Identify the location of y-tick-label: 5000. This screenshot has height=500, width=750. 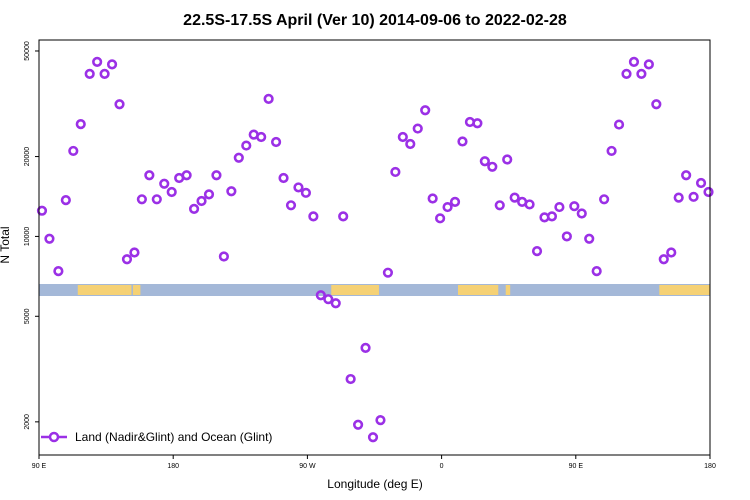
(27, 316).